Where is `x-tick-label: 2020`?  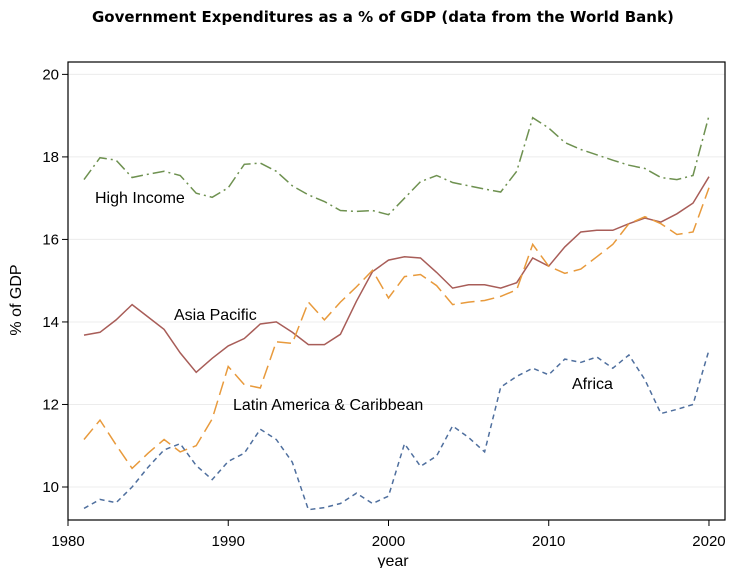 x-tick-label: 2020 is located at coordinates (708, 541).